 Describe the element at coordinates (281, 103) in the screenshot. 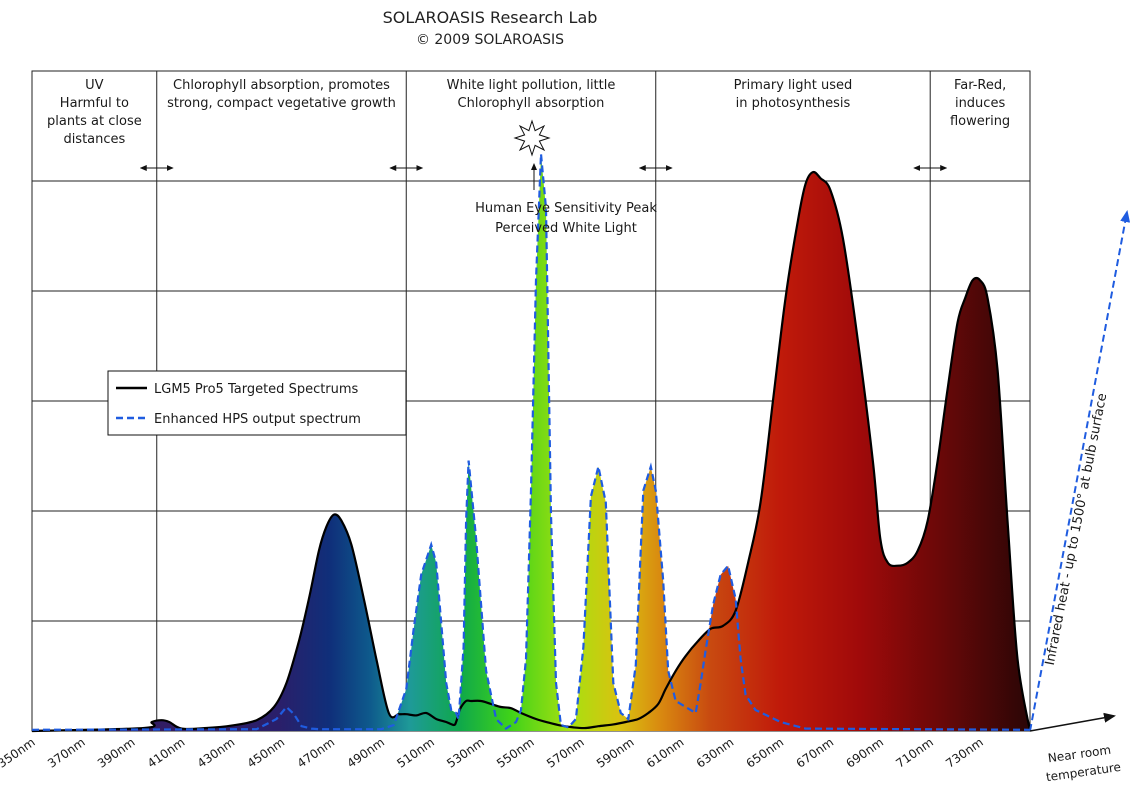

I see `band-label: strong, compact vegetative growth` at that location.